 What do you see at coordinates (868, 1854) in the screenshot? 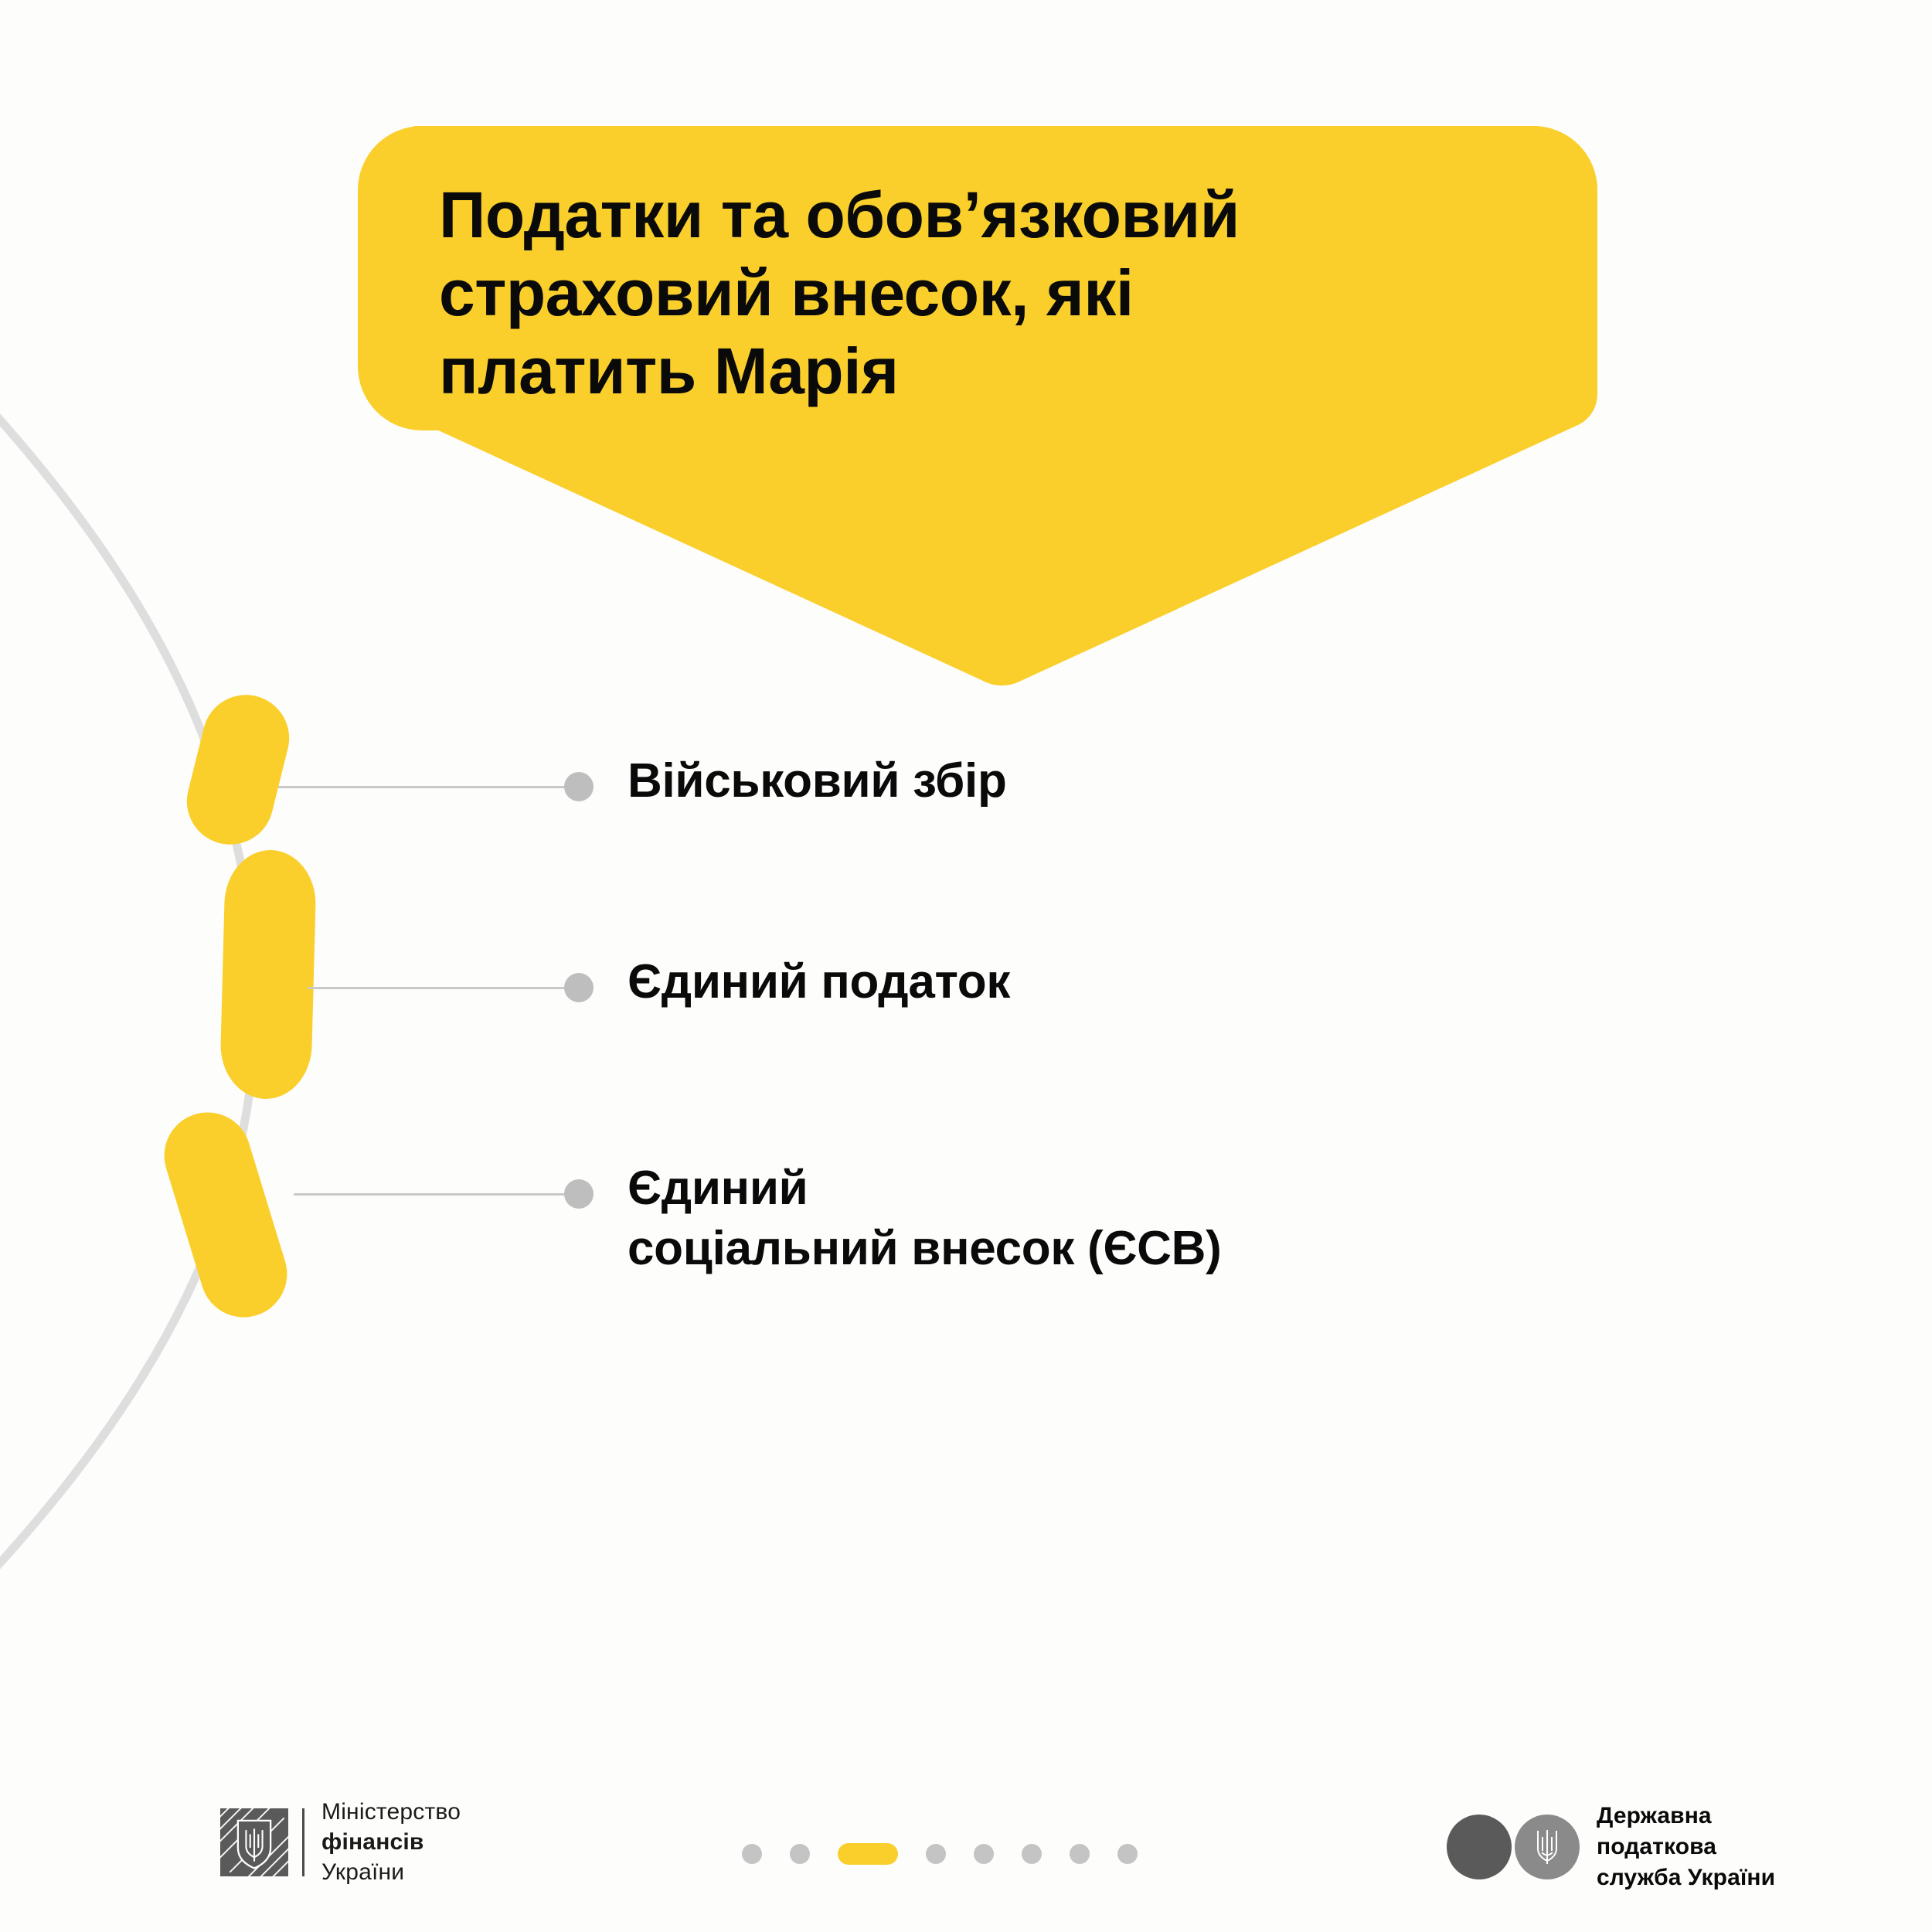
I see `pagination-dot-3-active` at bounding box center [868, 1854].